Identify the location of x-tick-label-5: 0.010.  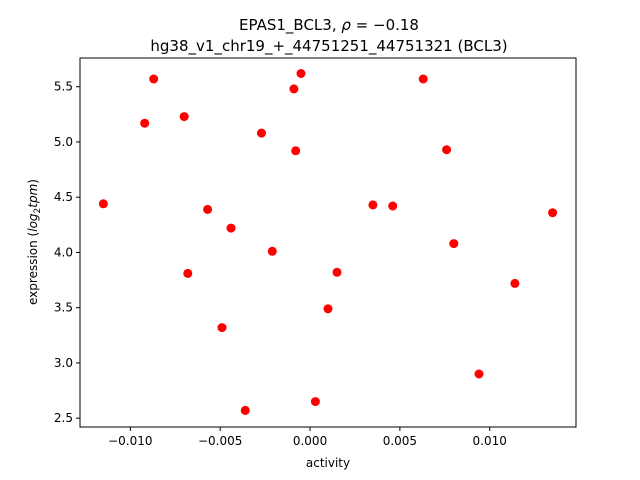
(490, 441).